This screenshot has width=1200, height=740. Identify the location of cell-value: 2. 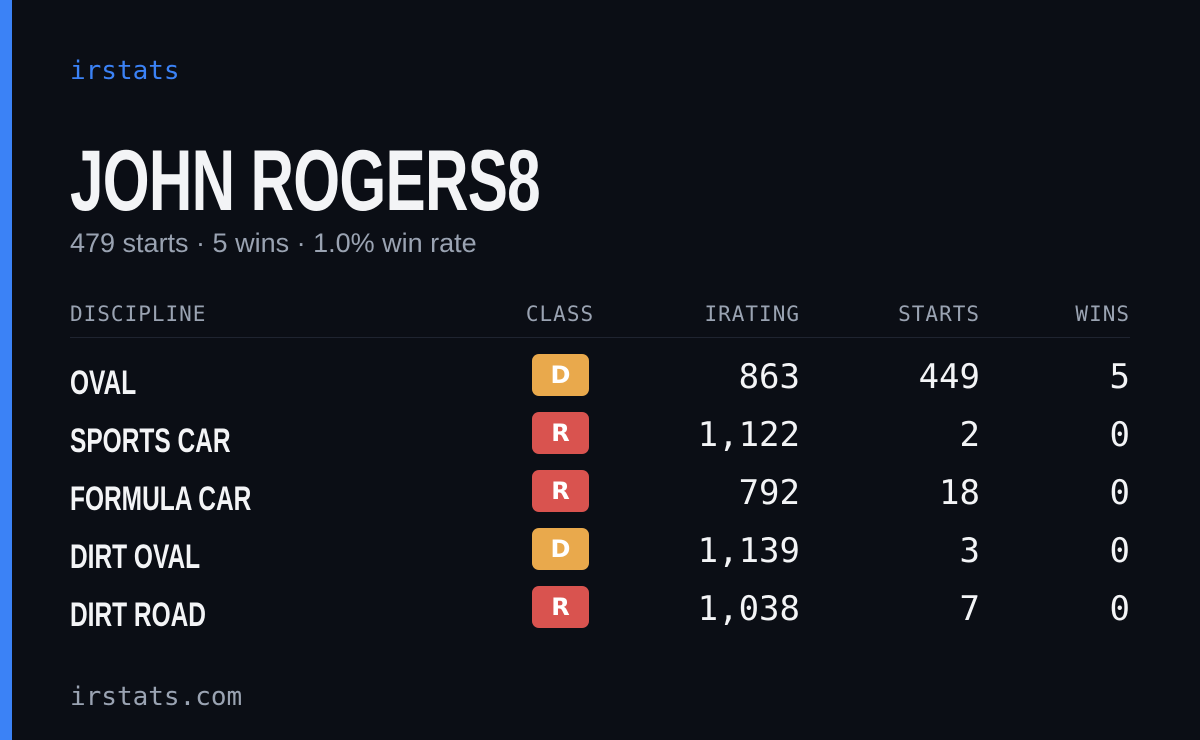
(969, 435).